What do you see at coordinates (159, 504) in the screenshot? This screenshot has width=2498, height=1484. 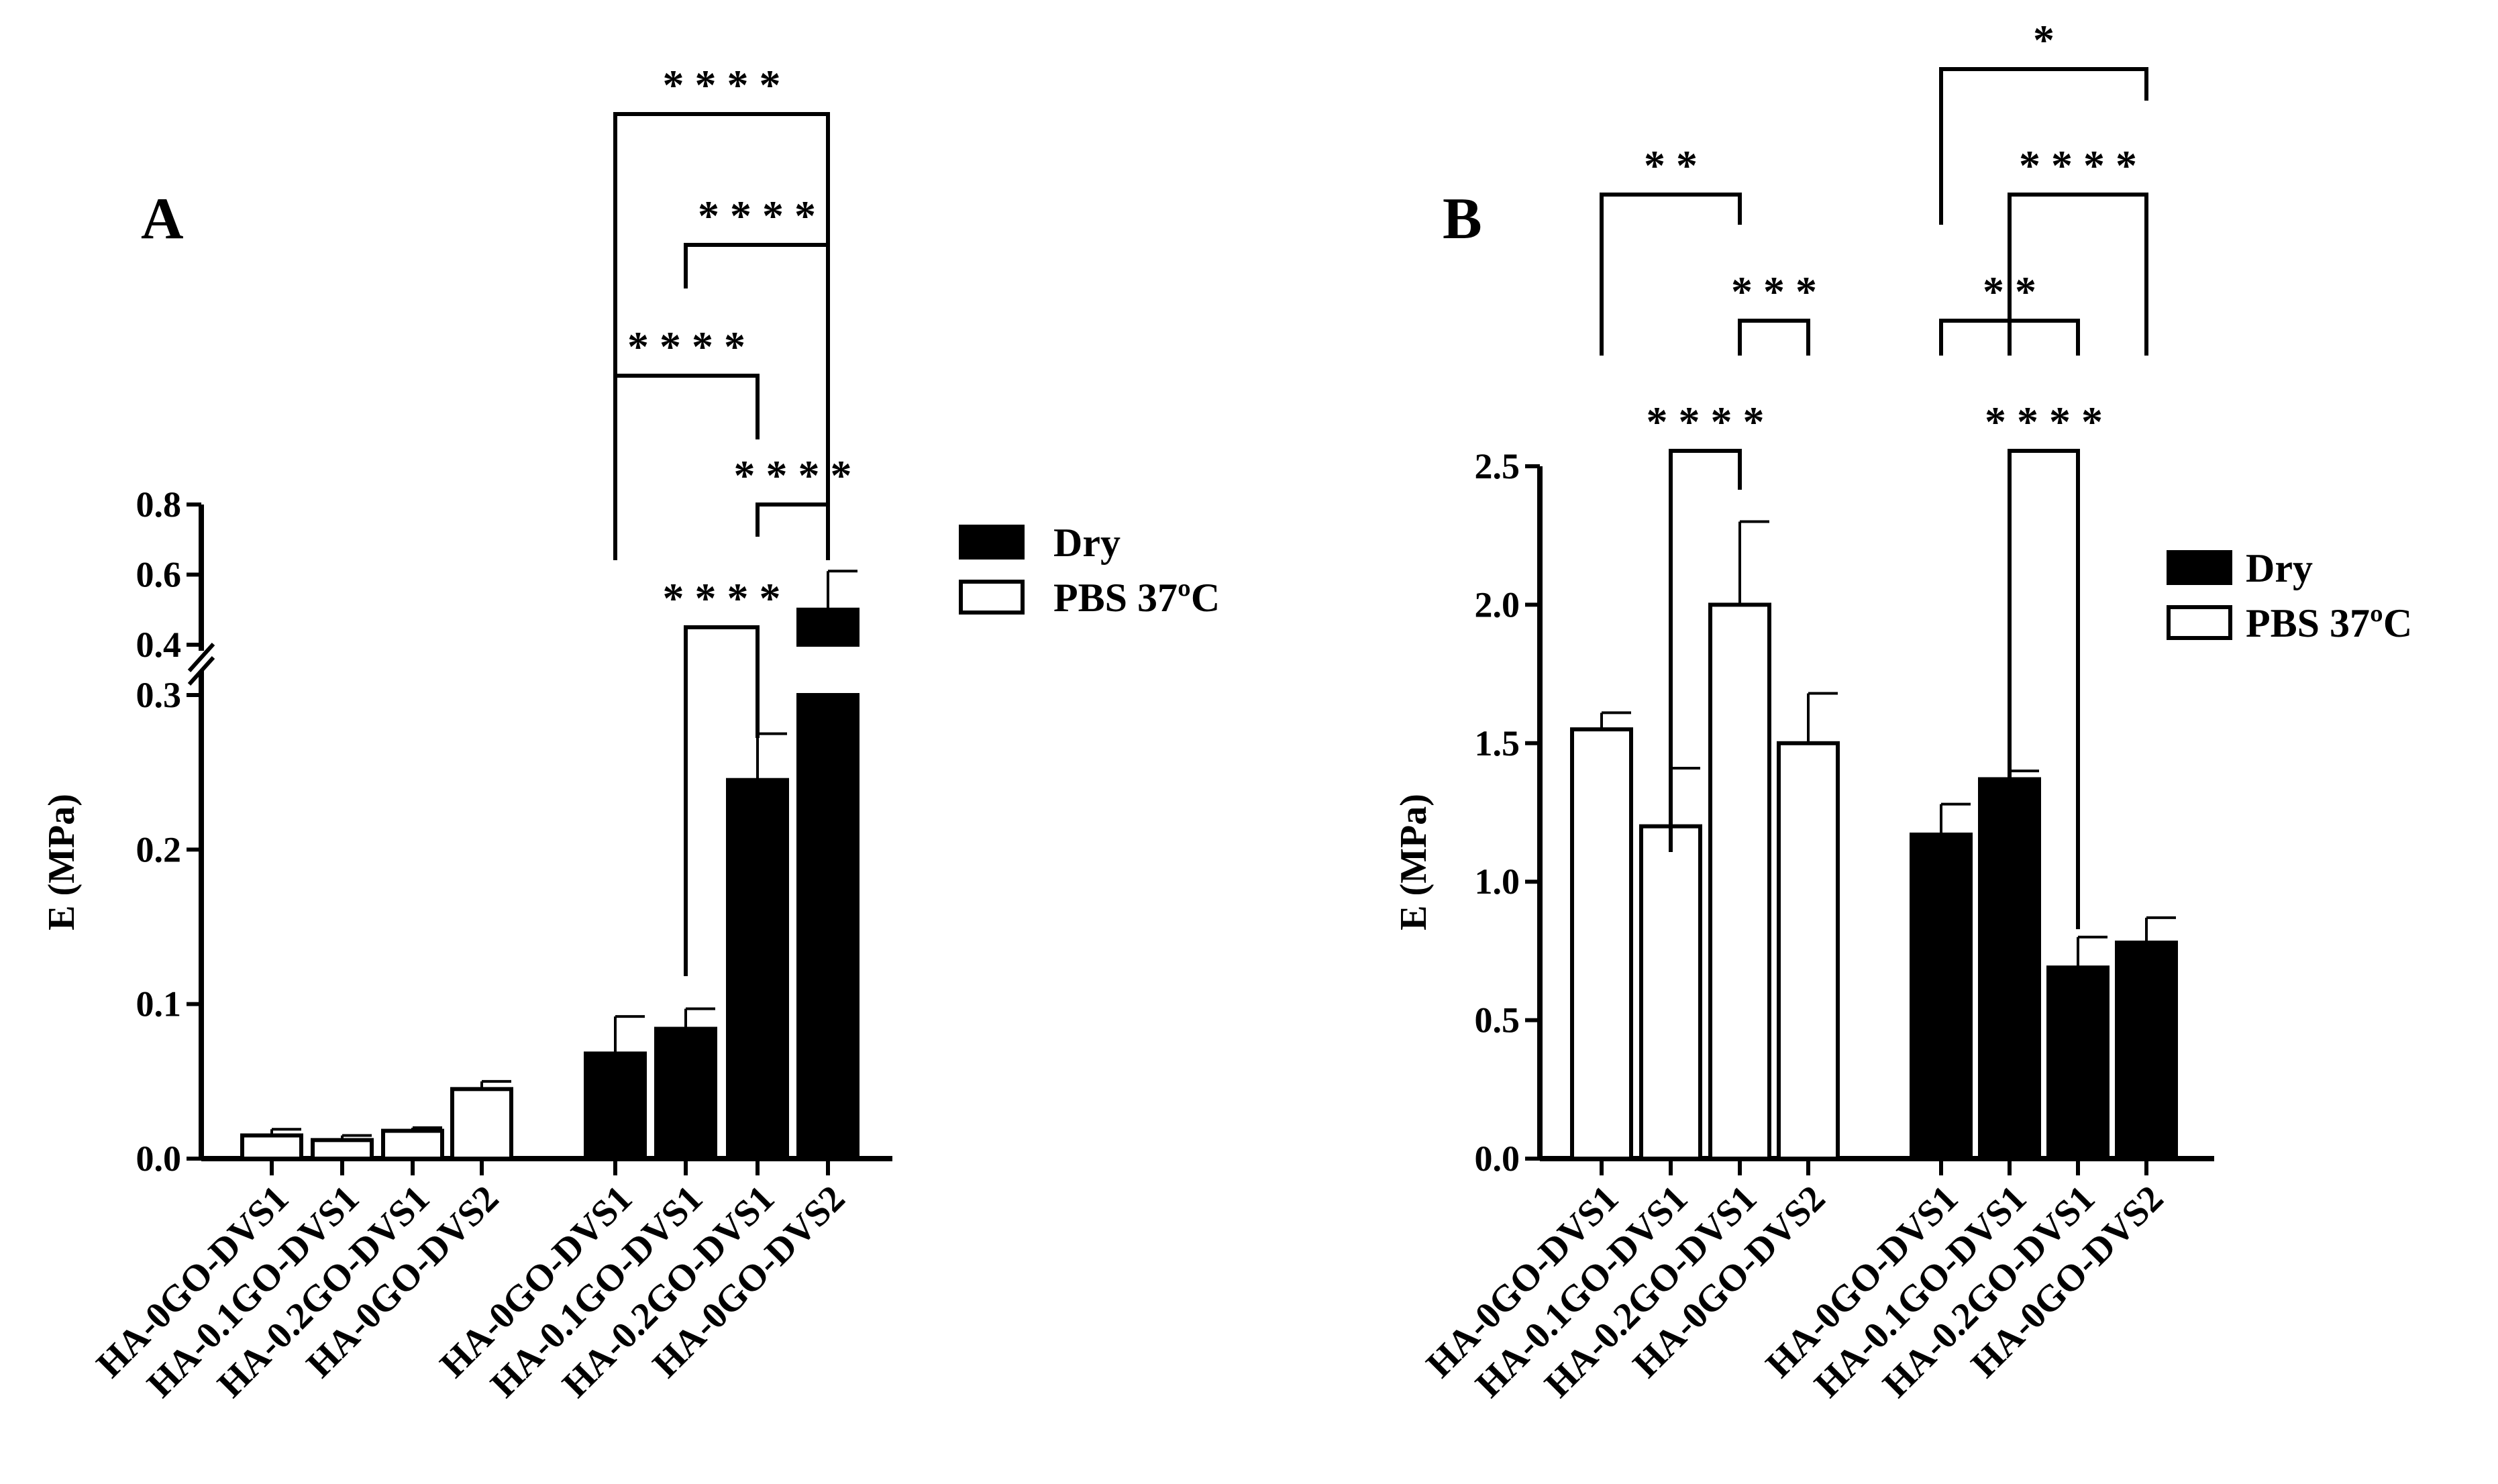 I see `y-tick-label: 0.8` at bounding box center [159, 504].